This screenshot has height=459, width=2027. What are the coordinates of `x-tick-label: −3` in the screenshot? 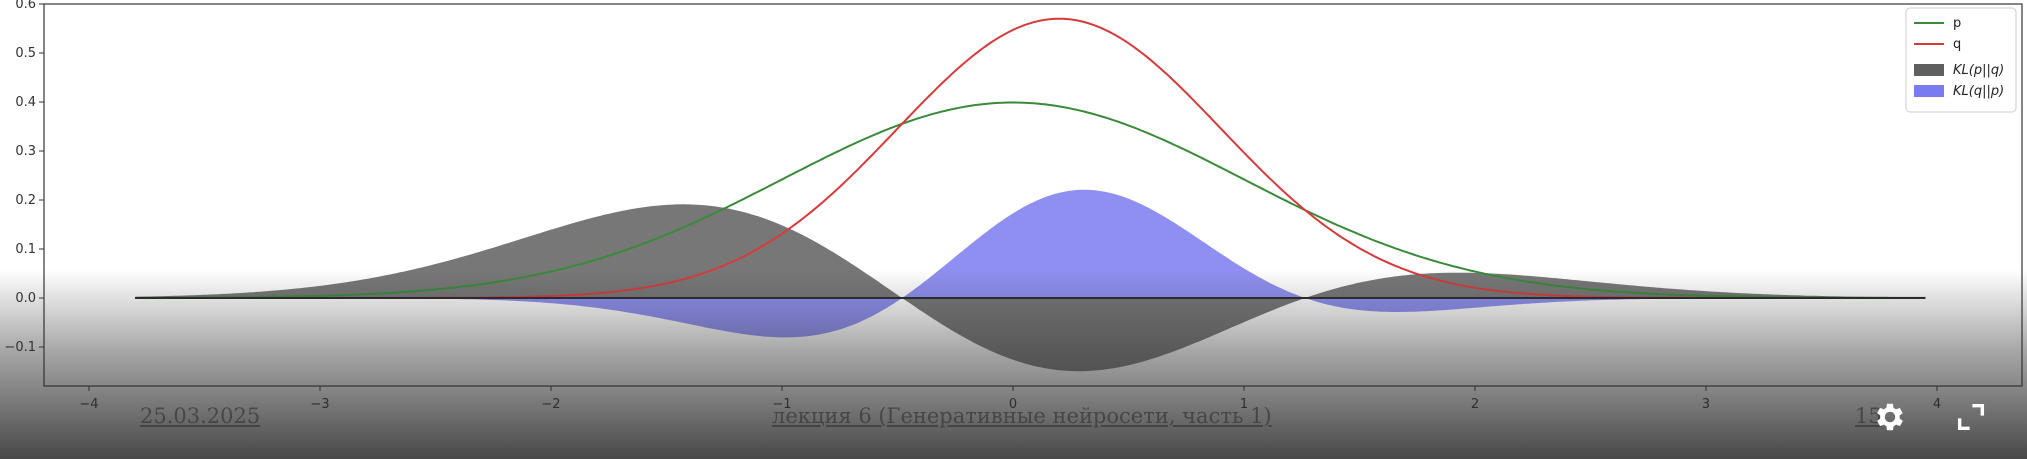 It's located at (319, 404).